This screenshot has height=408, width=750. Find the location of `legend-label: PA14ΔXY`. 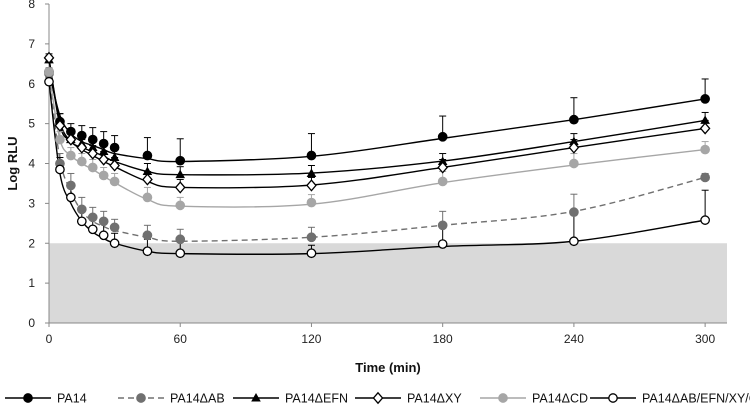

legend-label: PA14ΔXY is located at coordinates (434, 399).